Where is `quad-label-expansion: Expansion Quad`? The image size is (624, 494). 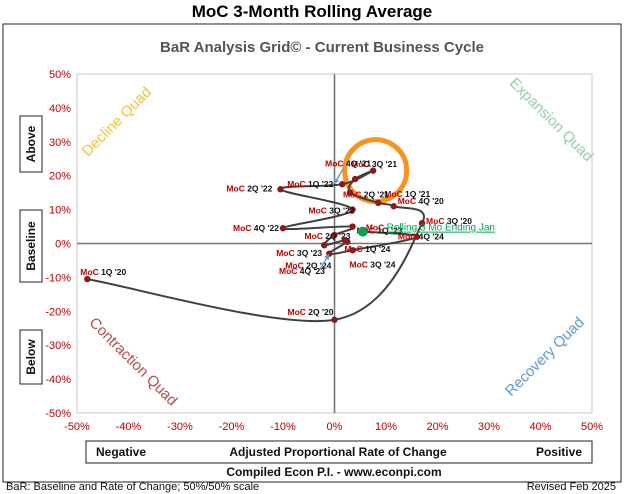
quad-label-expansion: Expansion Quad is located at coordinates (551, 120).